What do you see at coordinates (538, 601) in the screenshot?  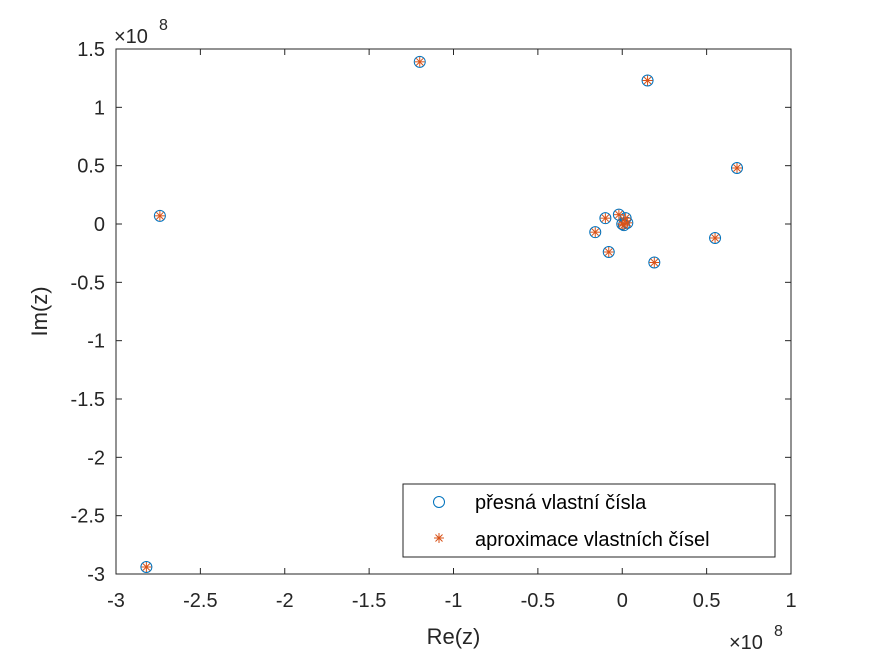 I see `x-tick-label: -0.5` at bounding box center [538, 601].